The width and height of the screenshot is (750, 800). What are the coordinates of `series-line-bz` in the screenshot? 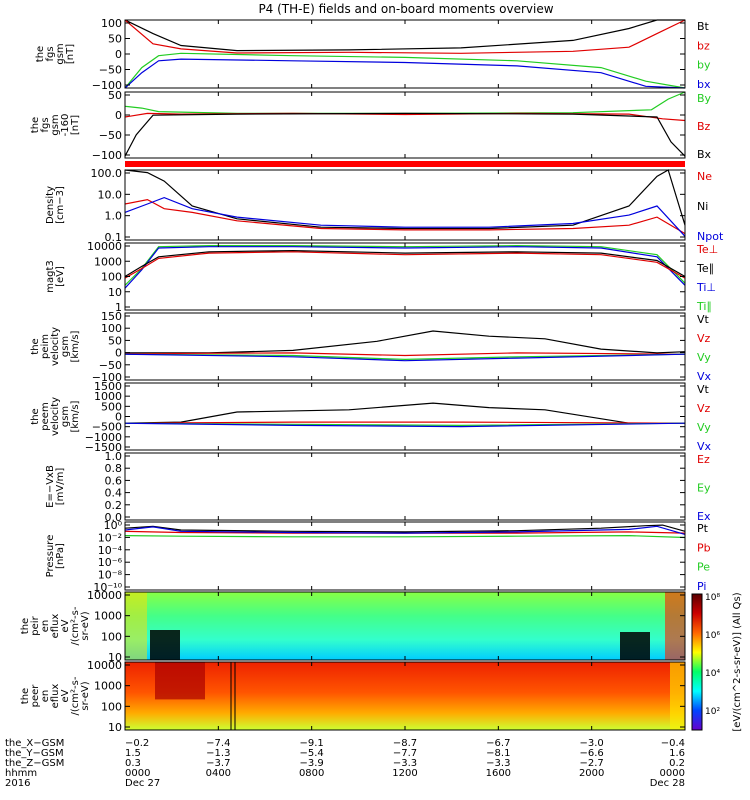 It's located at (405, 36).